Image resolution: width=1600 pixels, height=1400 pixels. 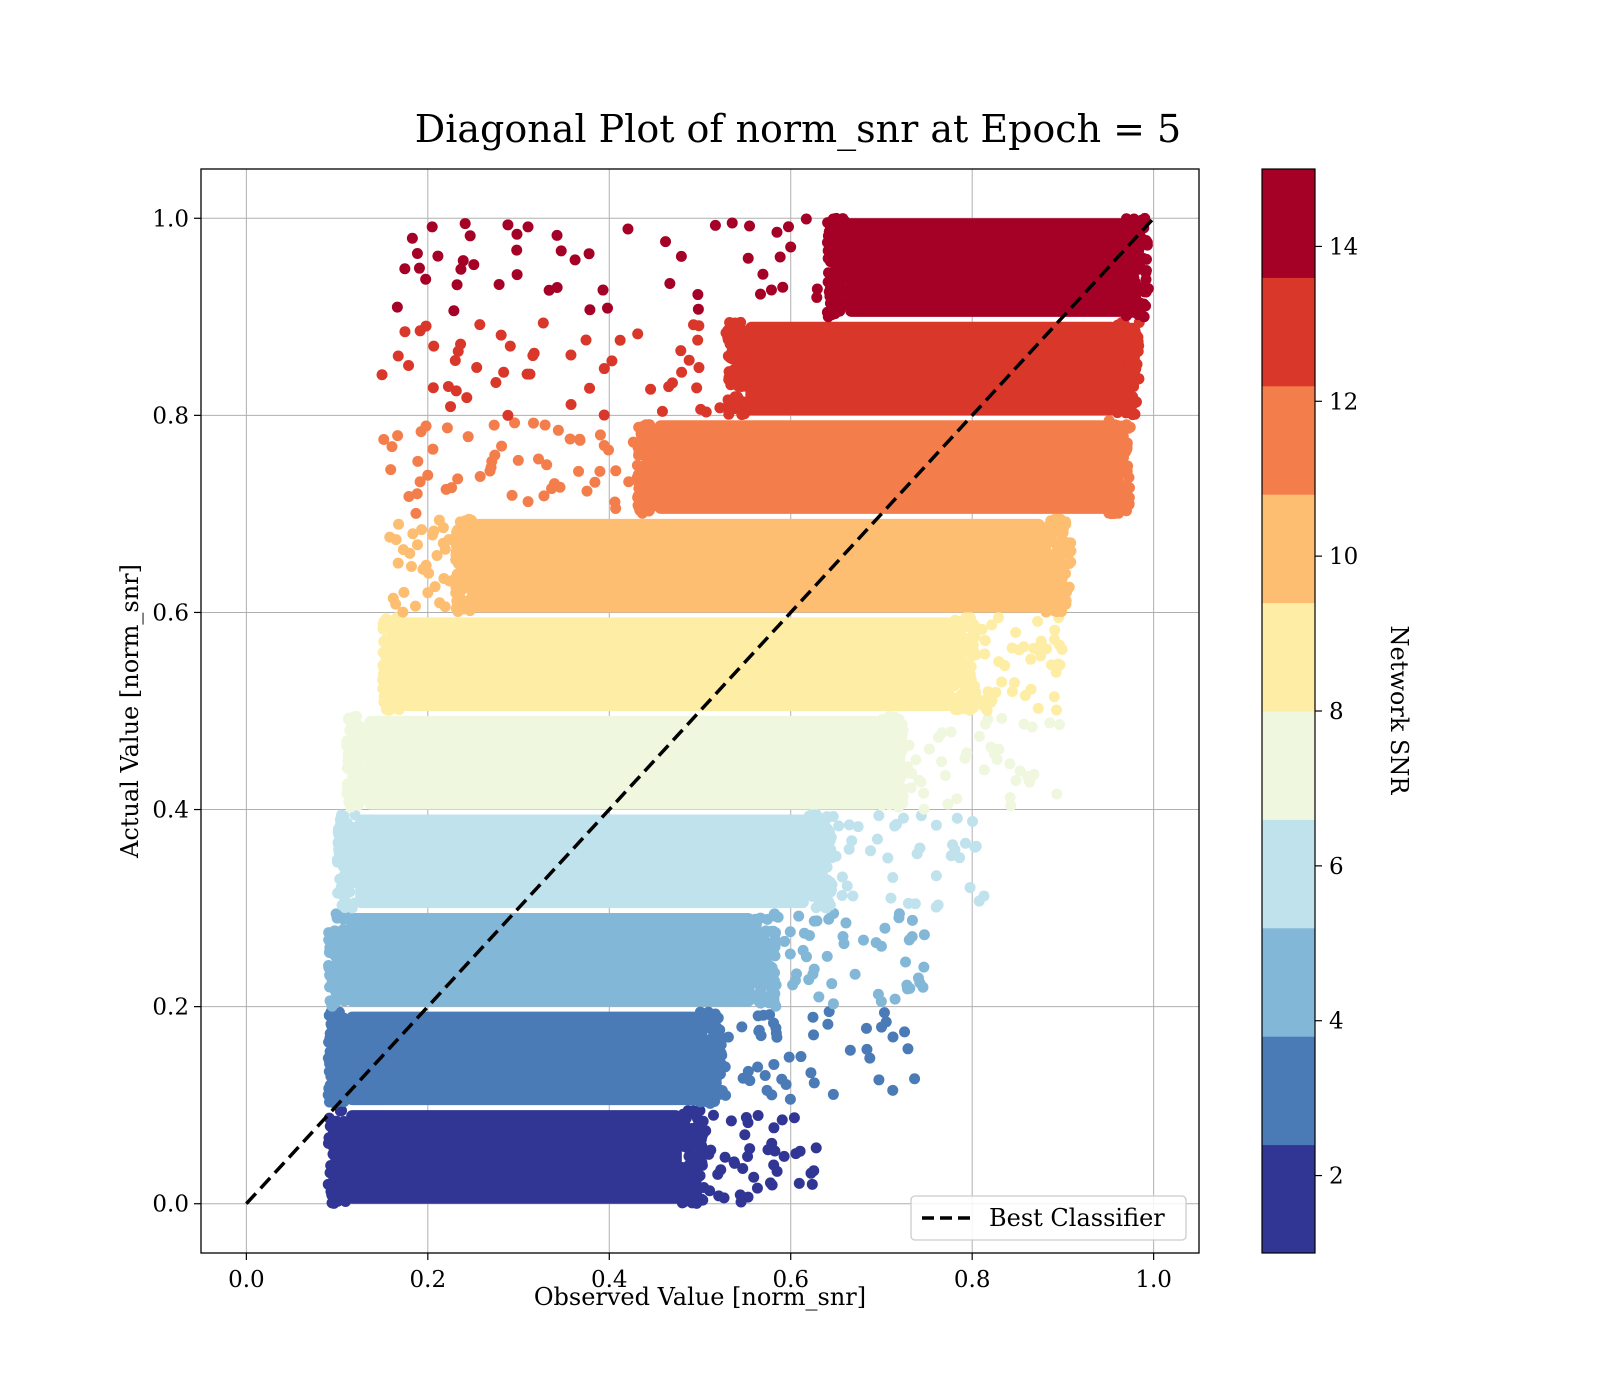 What do you see at coordinates (170, 811) in the screenshot?
I see `y-tick-label: 0.4` at bounding box center [170, 811].